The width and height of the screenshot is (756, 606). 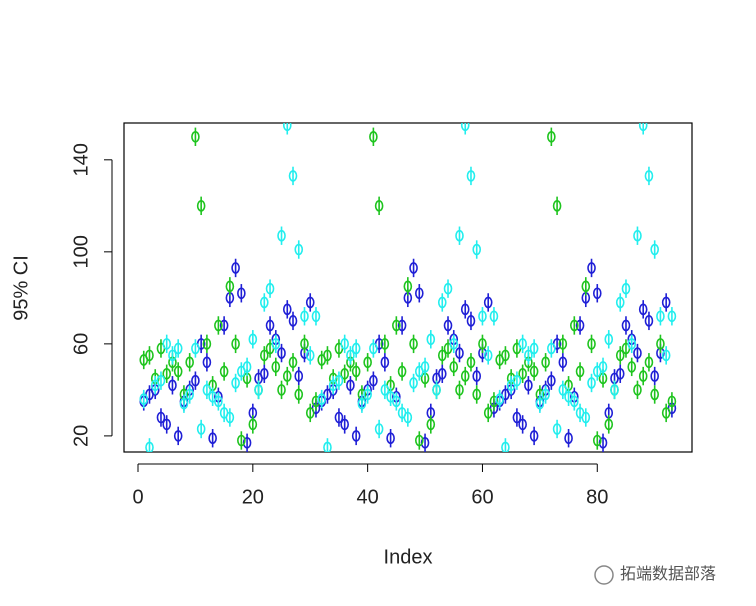 What do you see at coordinates (253, 497) in the screenshot?
I see `x-tick-label: 20` at bounding box center [253, 497].